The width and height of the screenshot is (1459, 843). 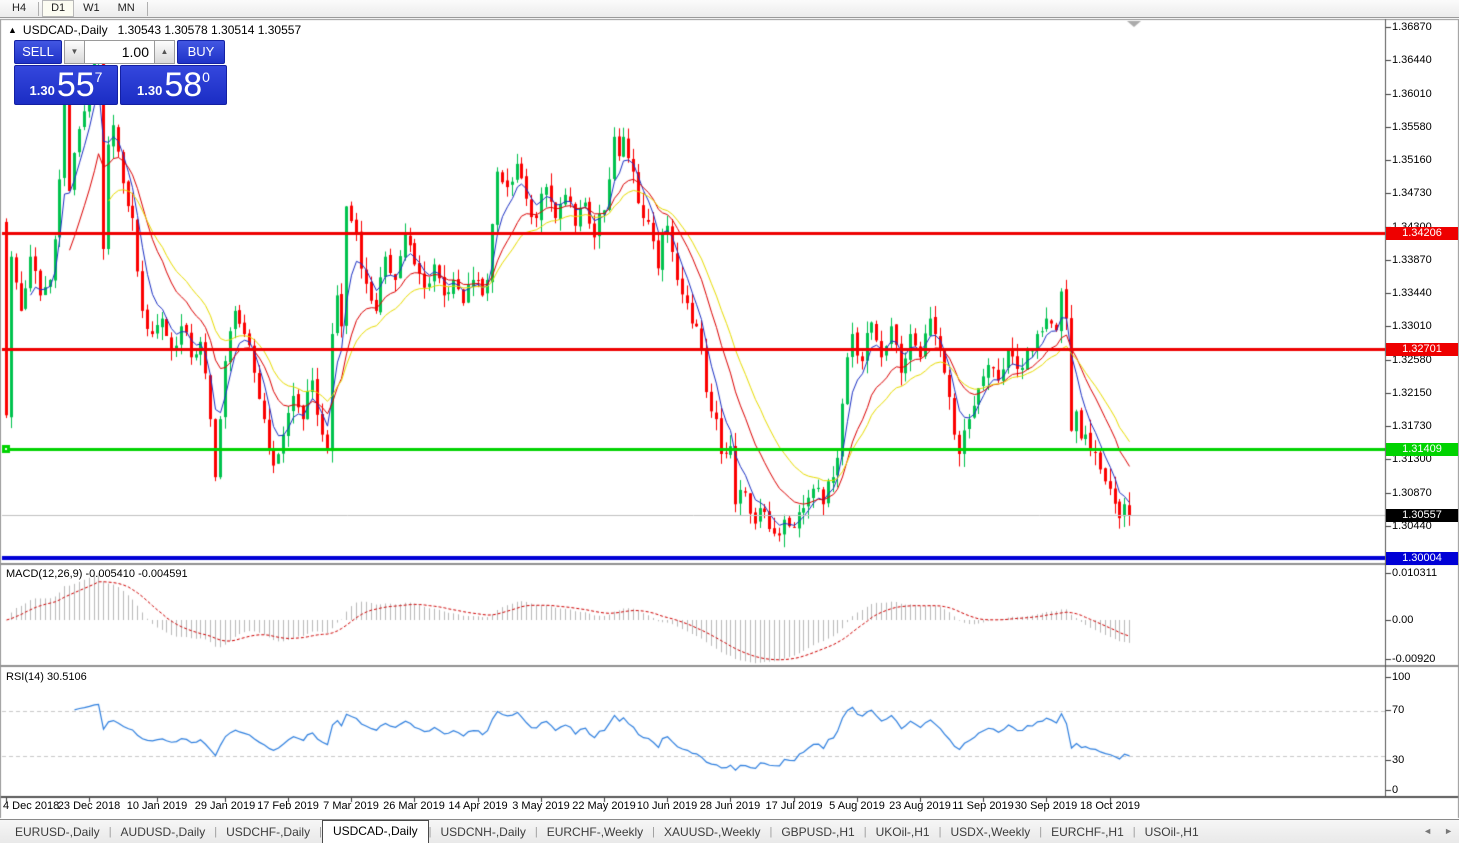 I want to click on level-price-badge: 1.34206, so click(x=1422, y=233).